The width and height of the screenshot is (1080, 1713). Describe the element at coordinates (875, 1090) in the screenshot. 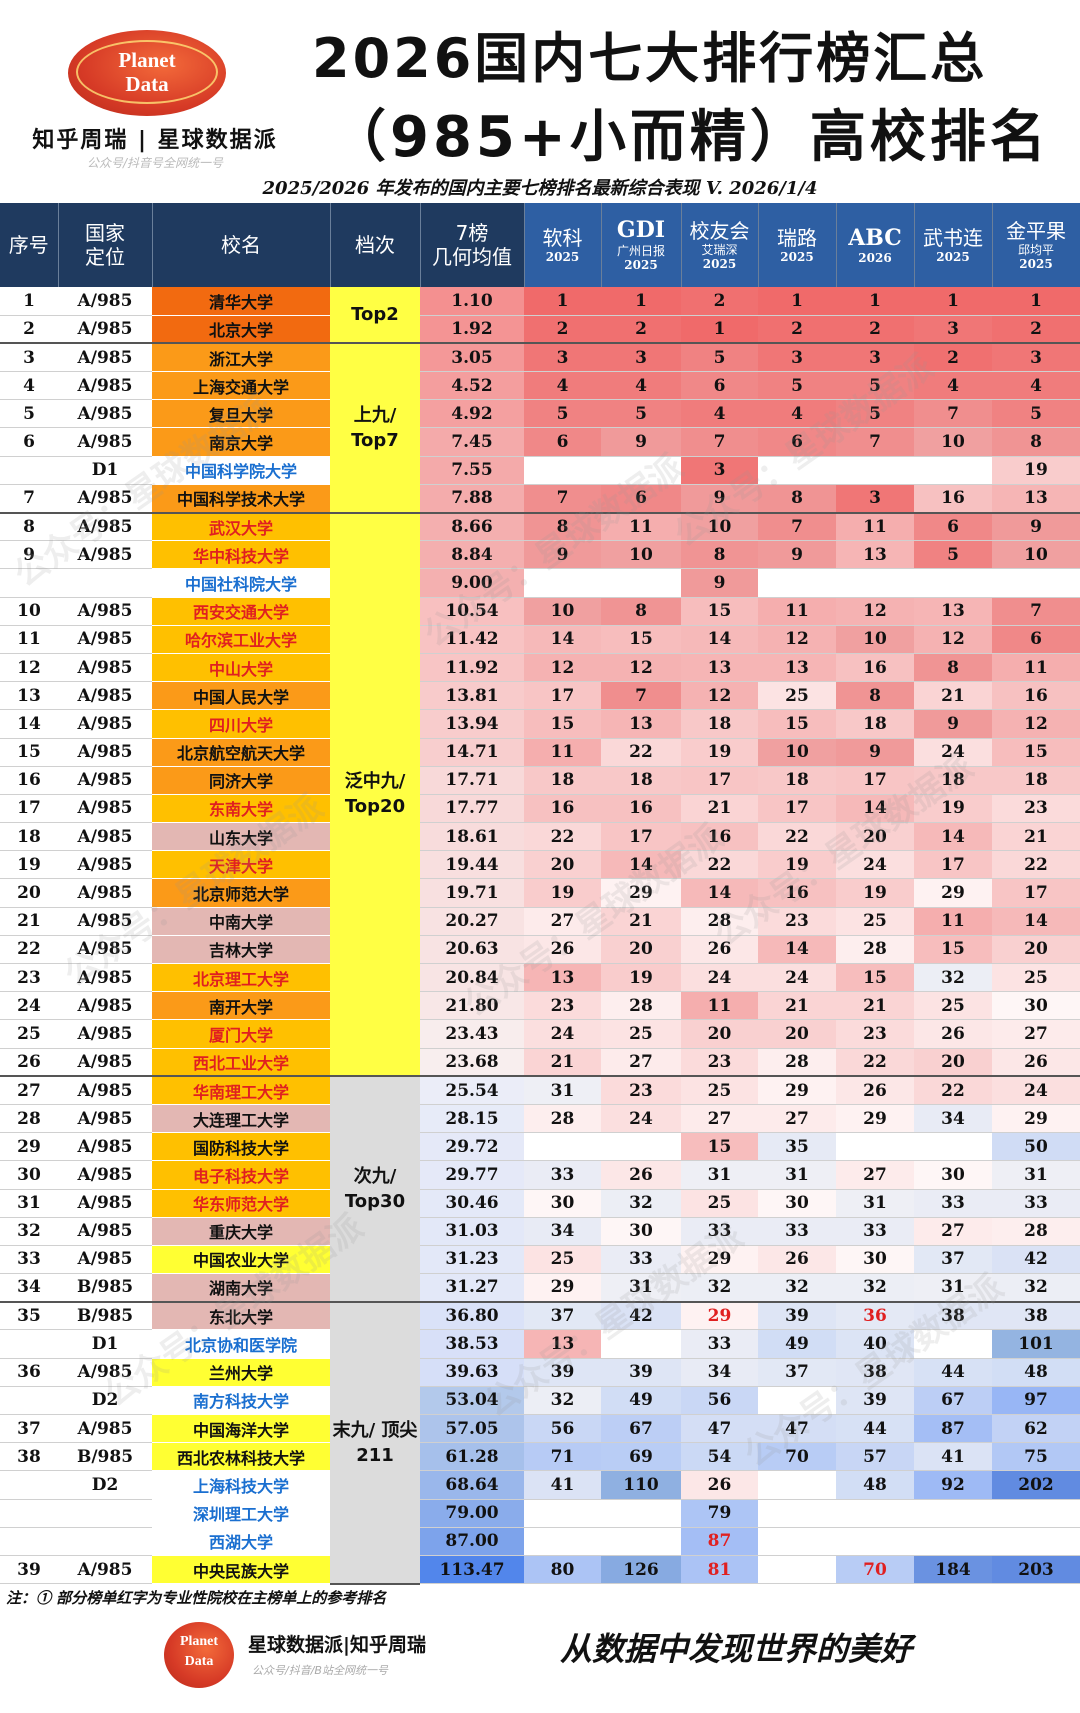

I see `row-rank-5: 26` at that location.